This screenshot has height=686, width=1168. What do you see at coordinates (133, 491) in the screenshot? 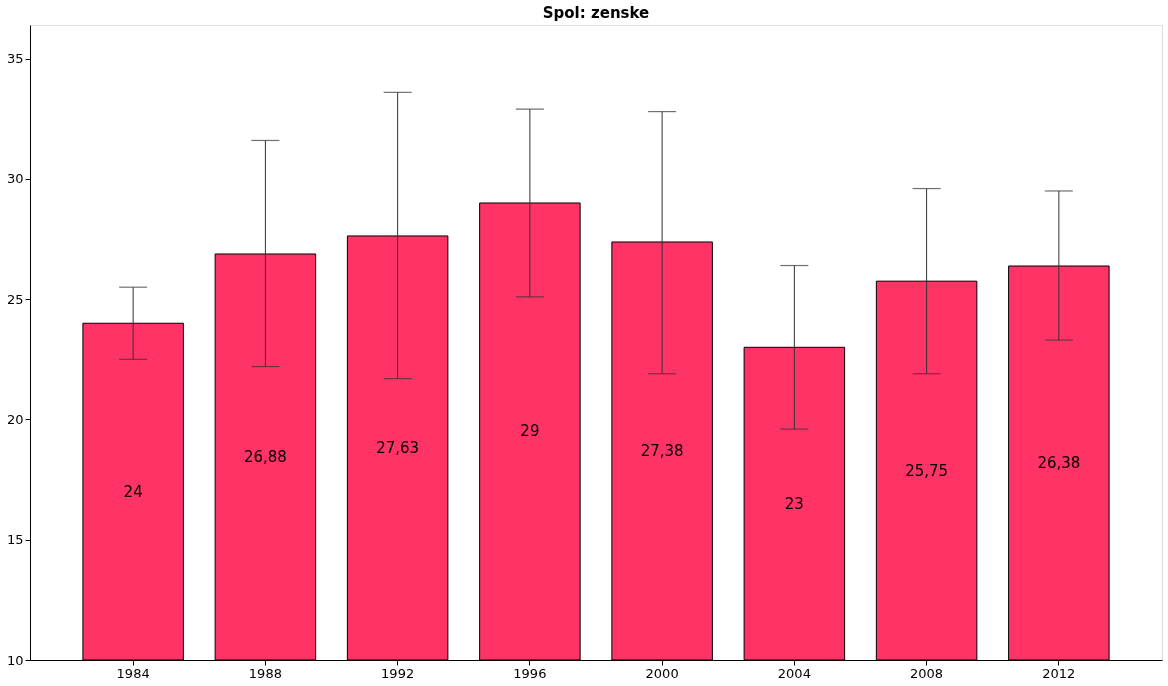
I see `data-label: 24` at bounding box center [133, 491].